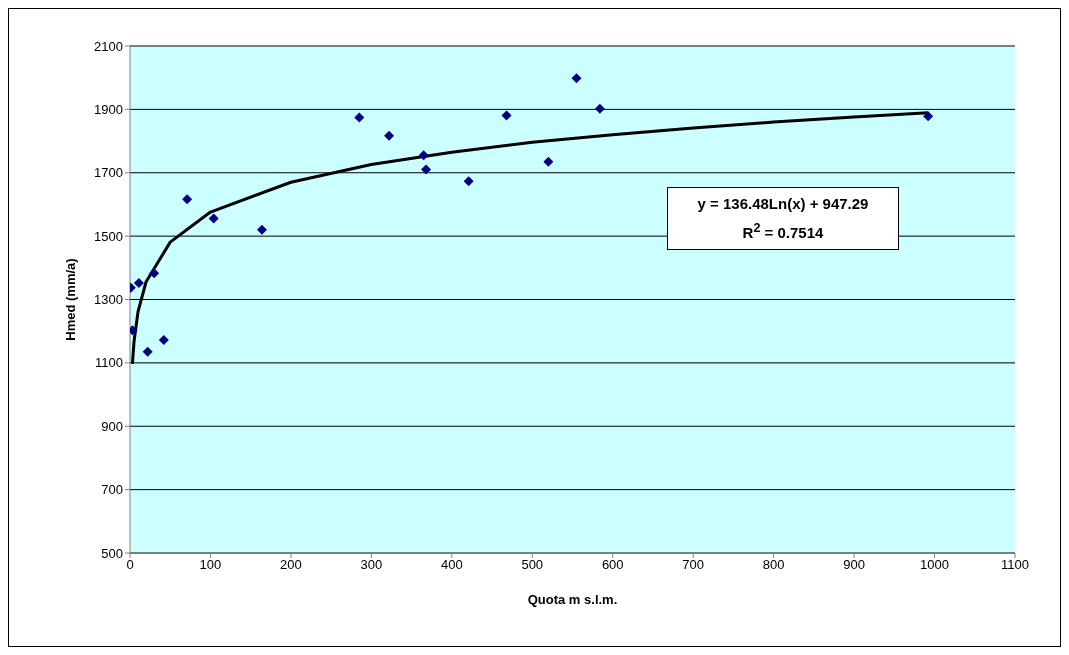  What do you see at coordinates (371, 565) in the screenshot?
I see `x-tick-label: 300` at bounding box center [371, 565].